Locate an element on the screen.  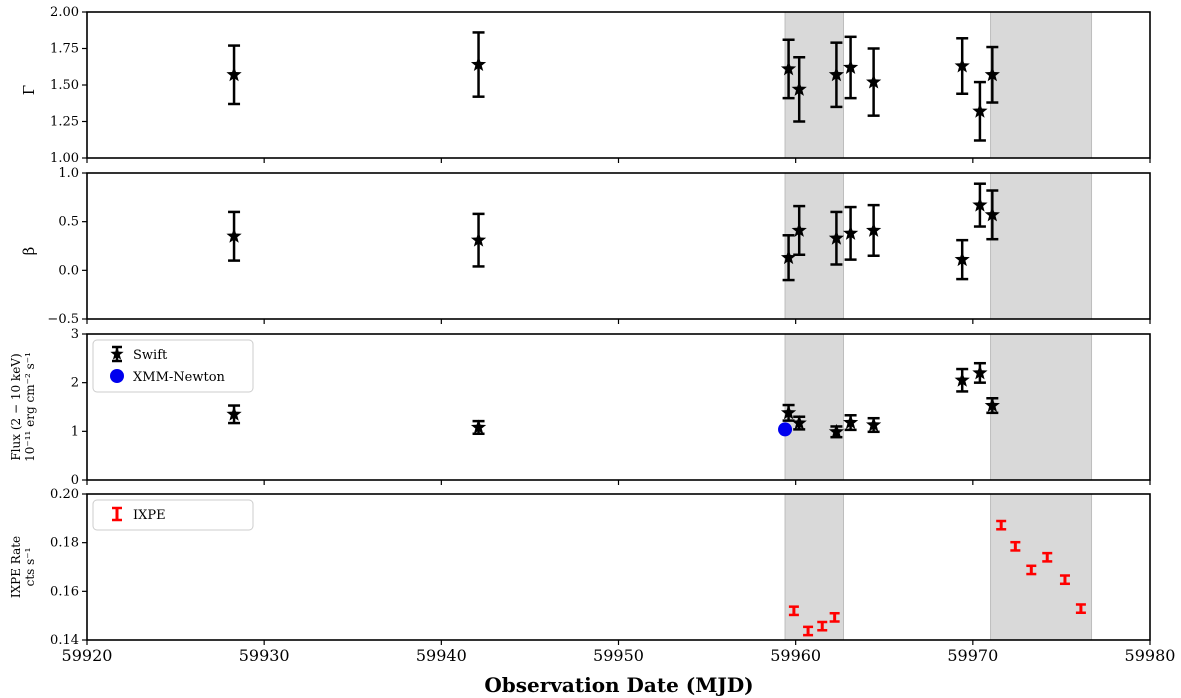
y-tick-label: 0.0 is located at coordinates (68, 270).